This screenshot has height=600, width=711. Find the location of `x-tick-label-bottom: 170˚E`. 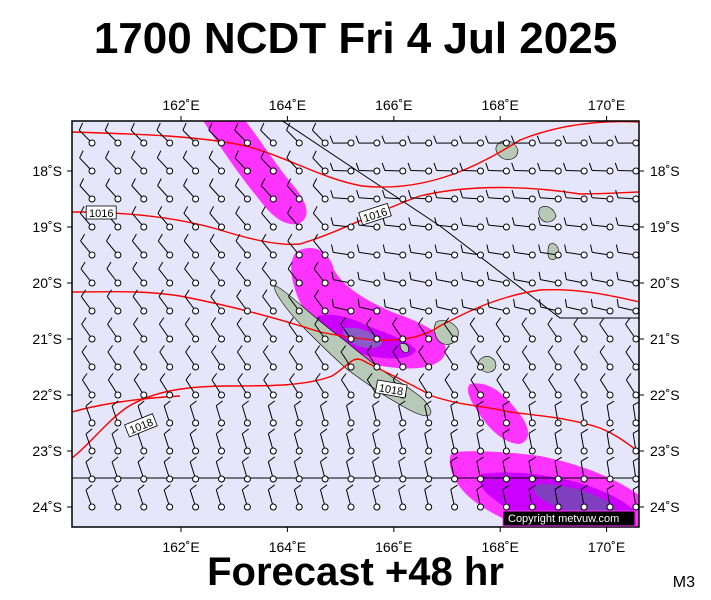

x-tick-label-bottom: 170˚E is located at coordinates (606, 547).